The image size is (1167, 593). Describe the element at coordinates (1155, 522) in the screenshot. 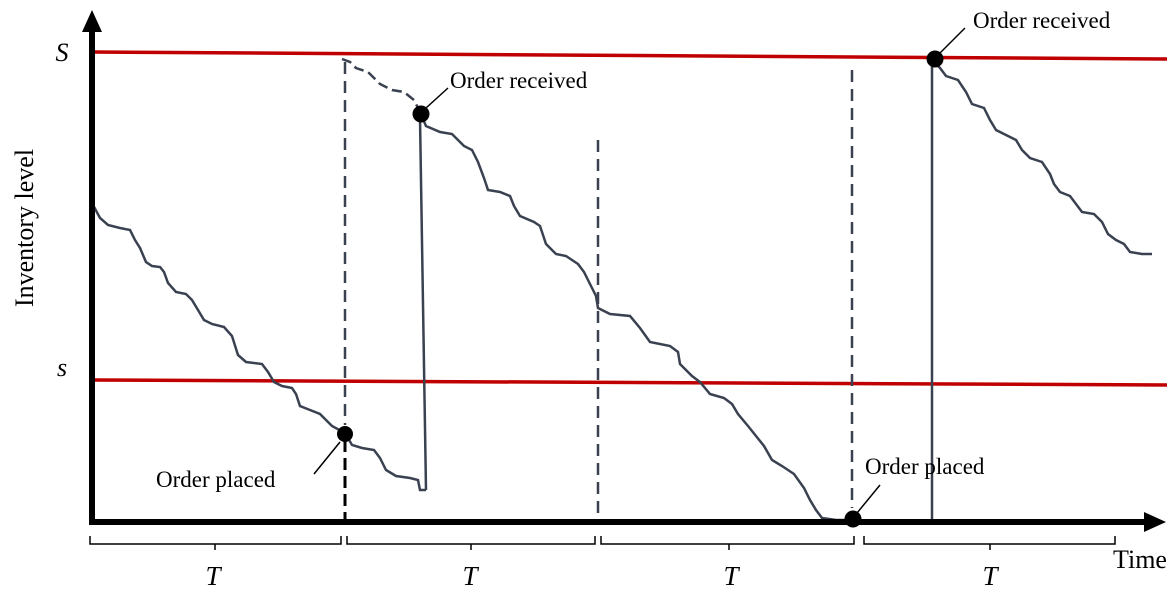

I see `x-axis-arrow` at that location.